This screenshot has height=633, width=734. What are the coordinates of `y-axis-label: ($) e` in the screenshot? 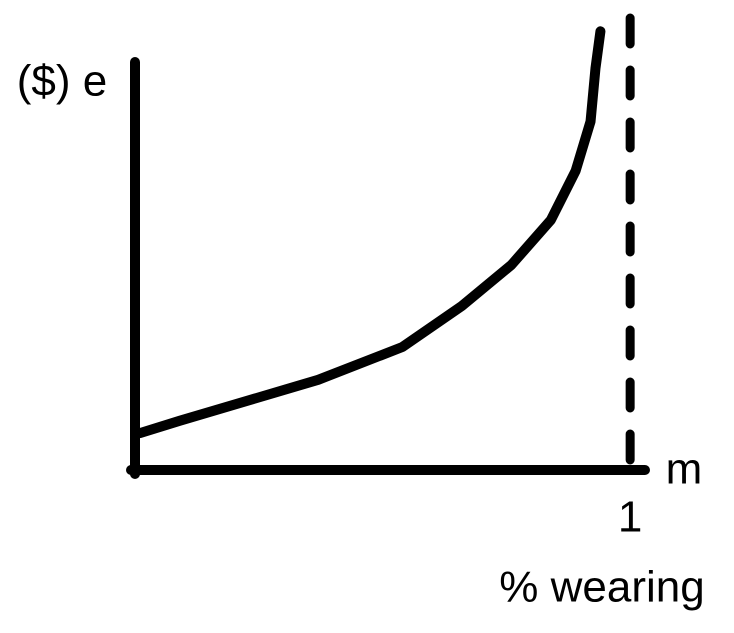 It's located at (62, 81).